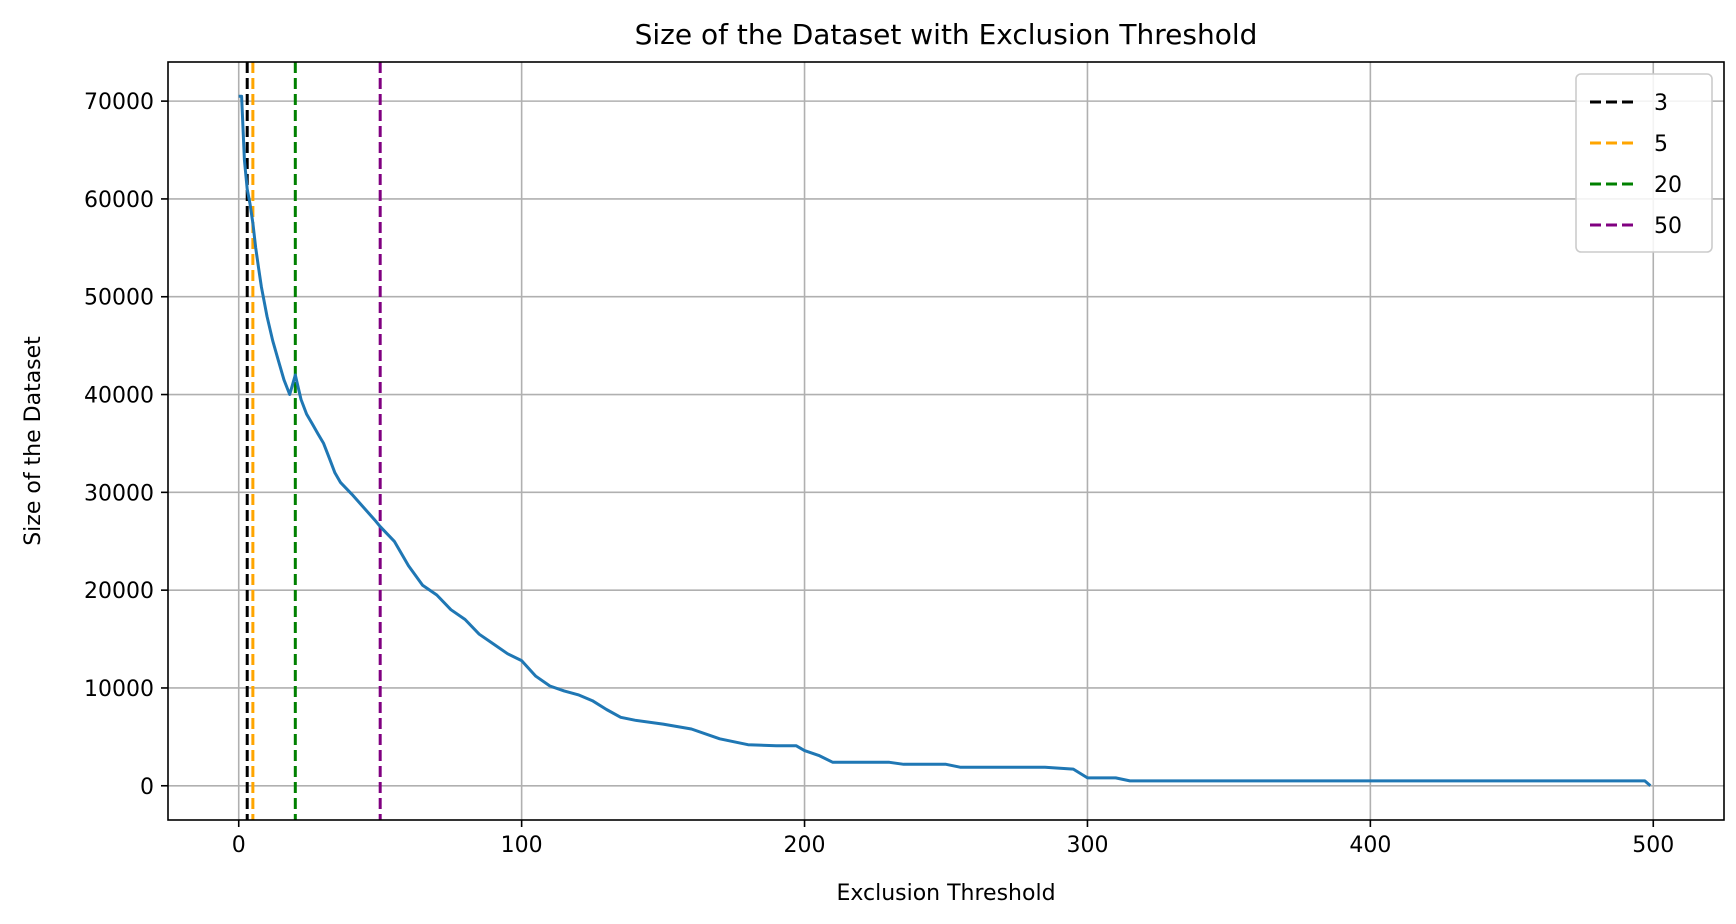 The width and height of the screenshot is (1736, 924). I want to click on x-tick-label: 0, so click(239, 845).